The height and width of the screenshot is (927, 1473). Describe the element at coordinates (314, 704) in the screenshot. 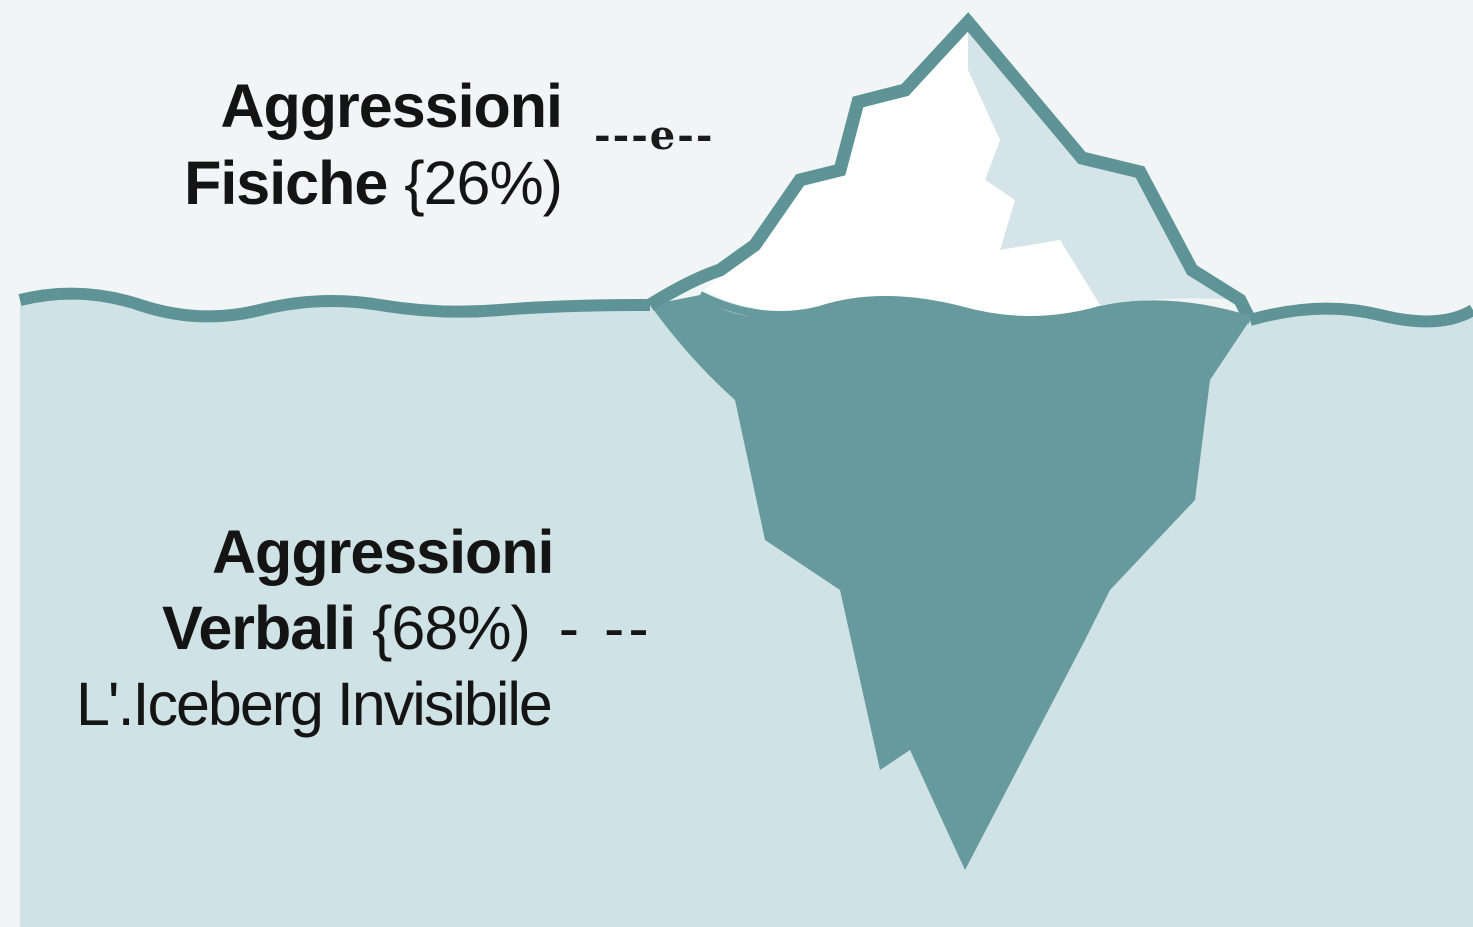

I see `caption: L'.Iceberg Invisibile` at that location.